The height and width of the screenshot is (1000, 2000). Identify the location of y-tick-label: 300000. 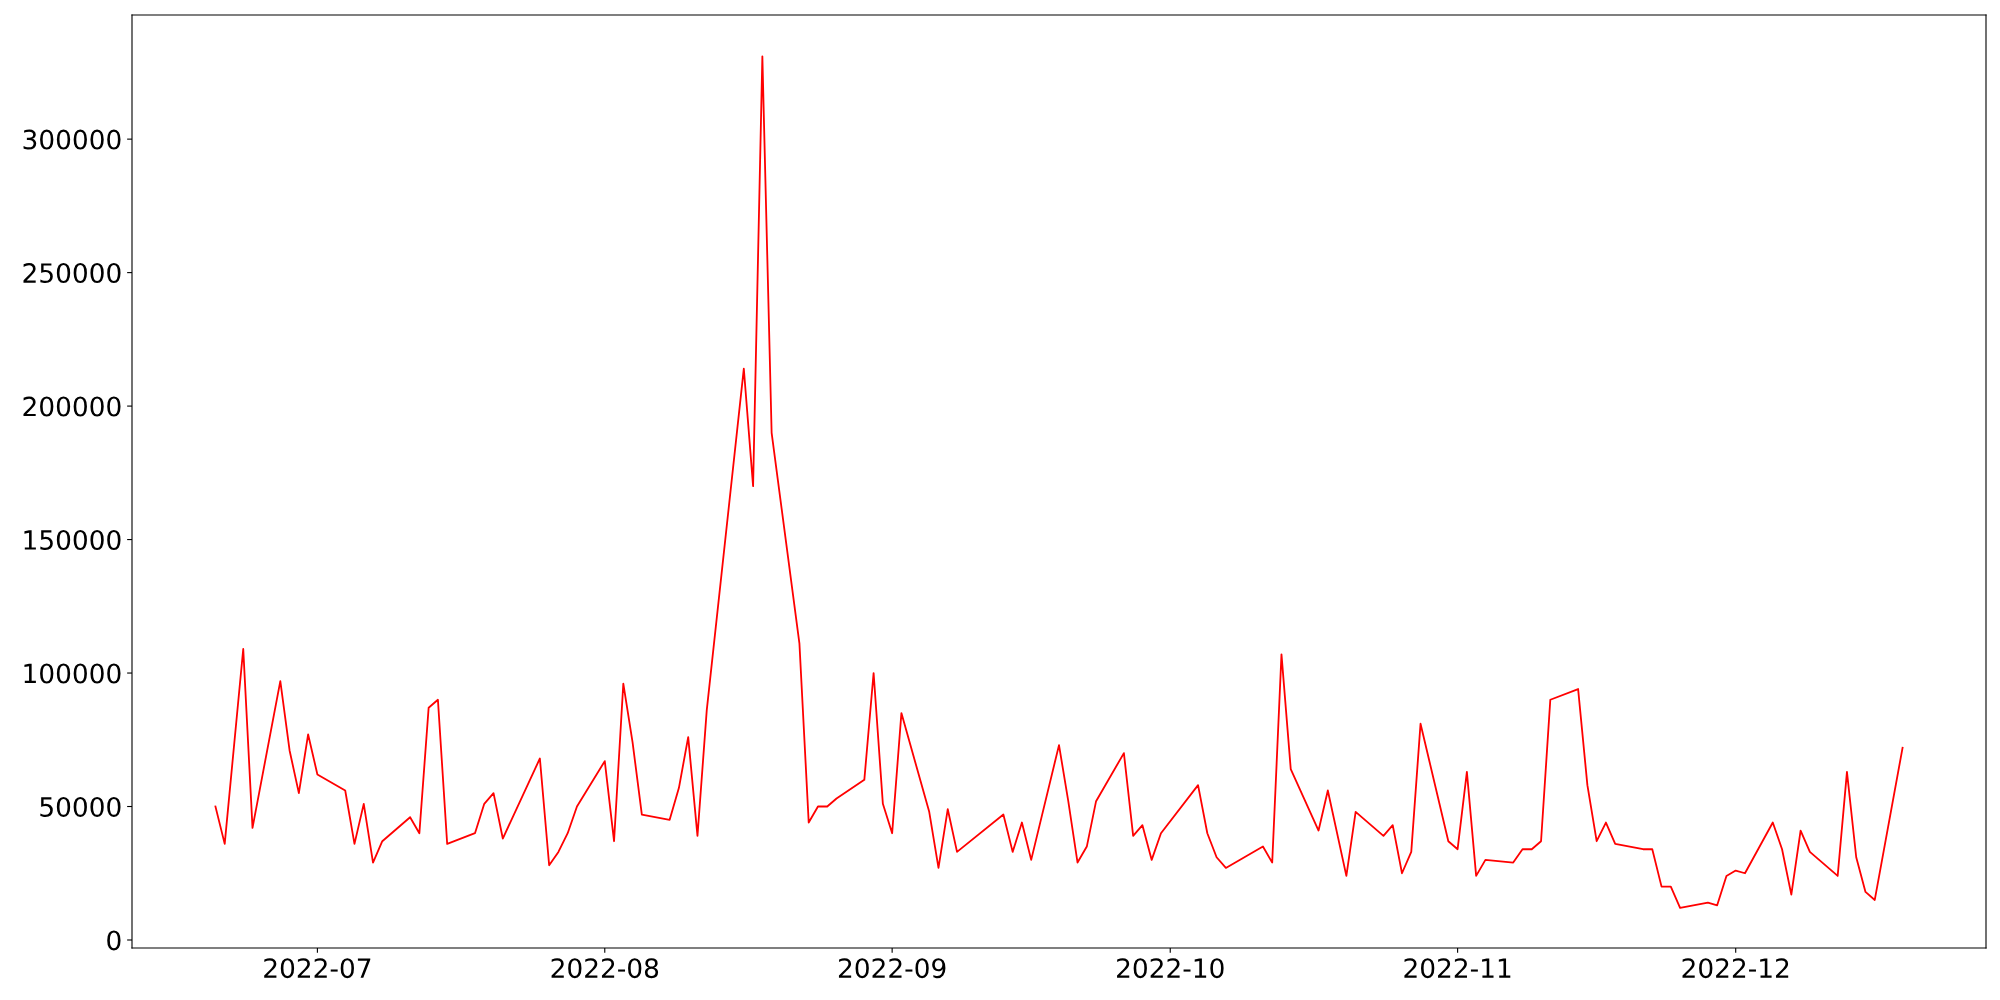
(72, 139).